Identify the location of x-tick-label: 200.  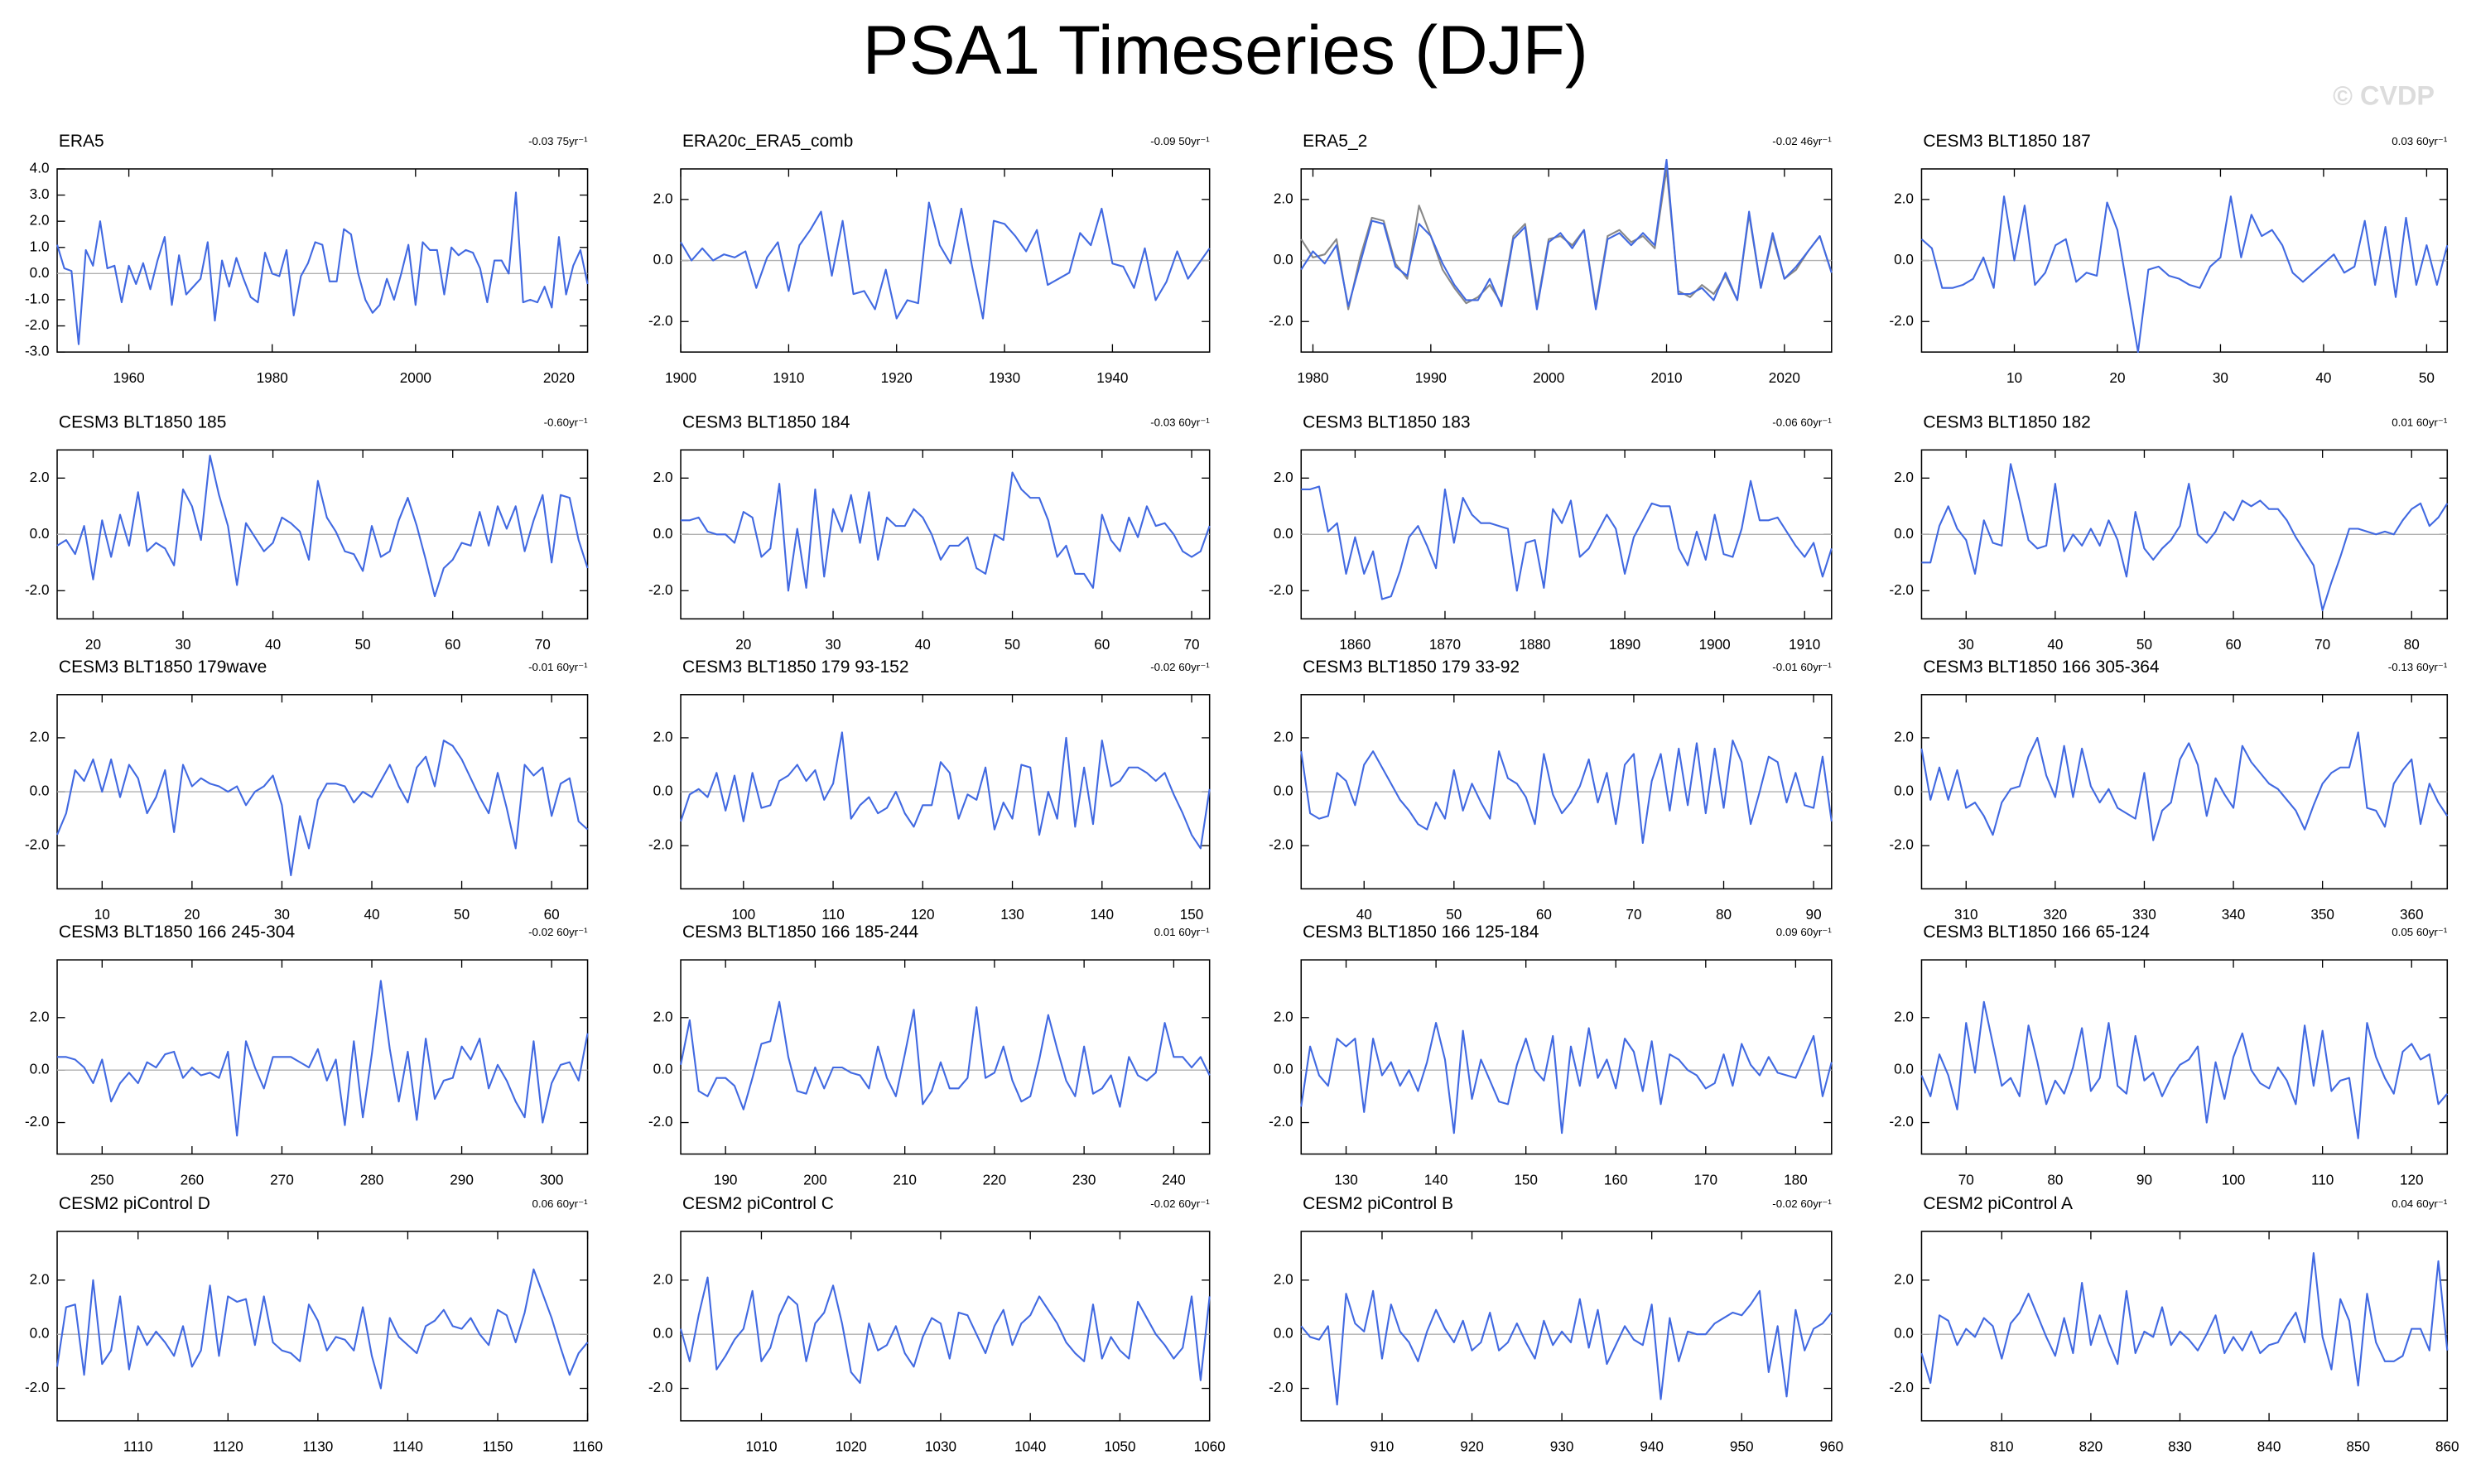
(815, 1180).